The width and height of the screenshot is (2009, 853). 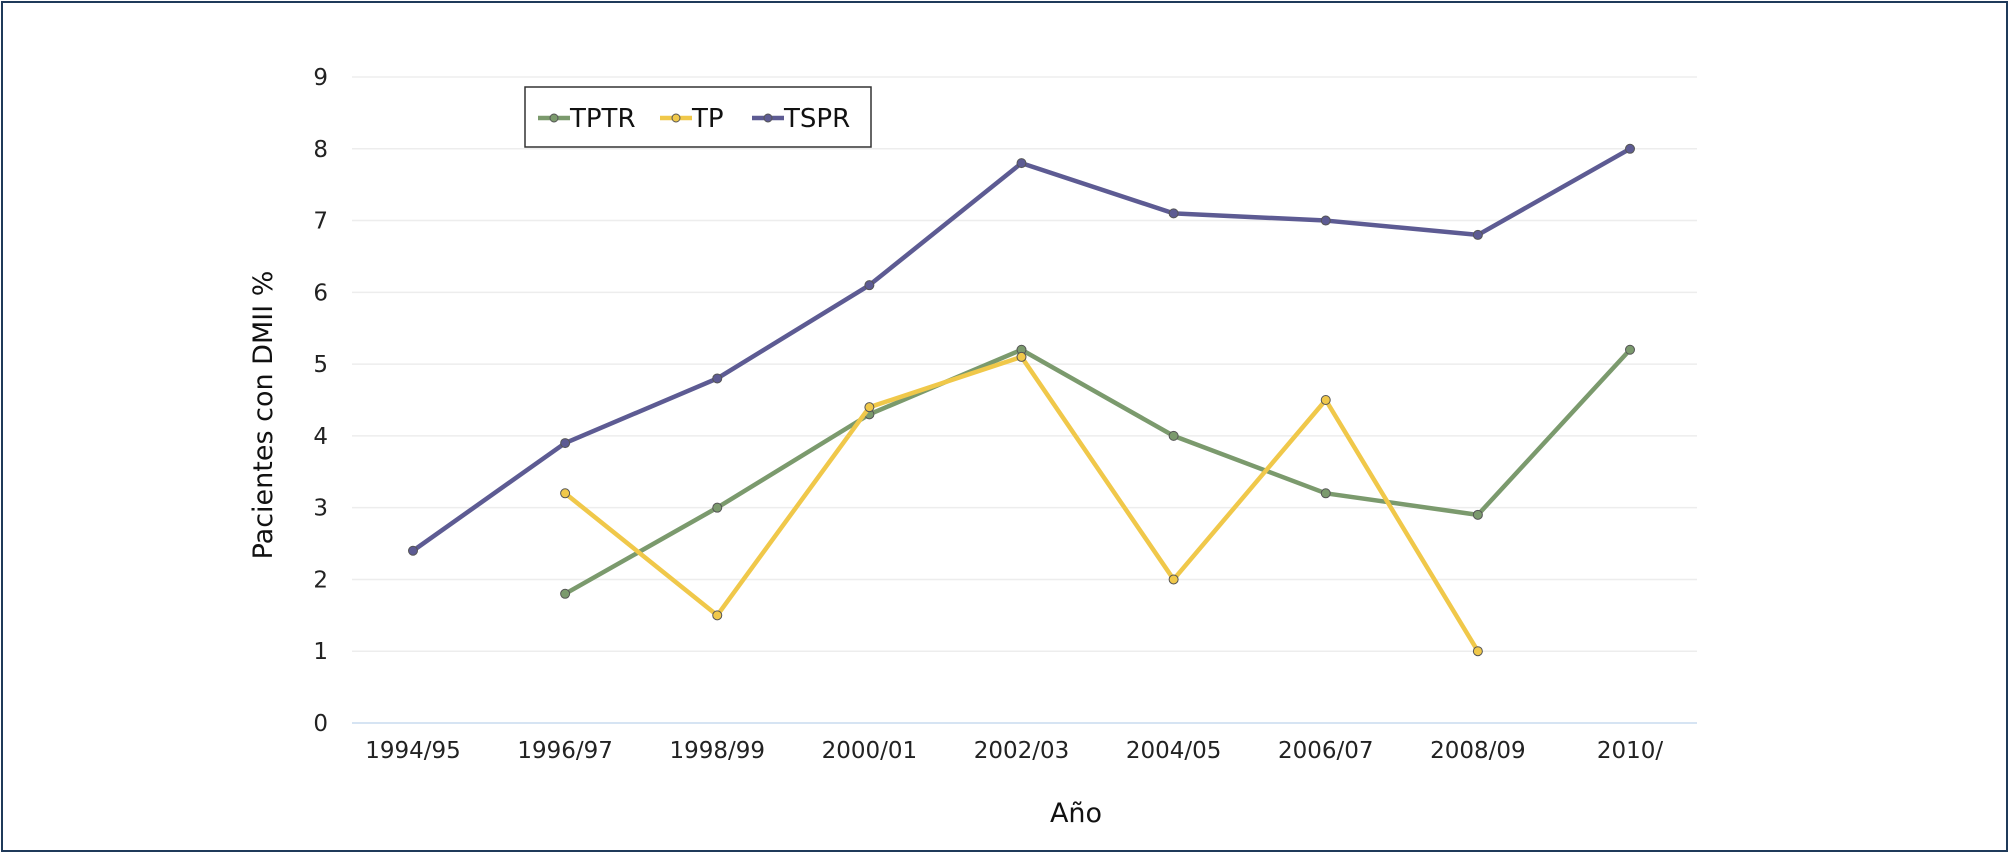 I want to click on x-tick-label: 2002/03, so click(x=1022, y=751).